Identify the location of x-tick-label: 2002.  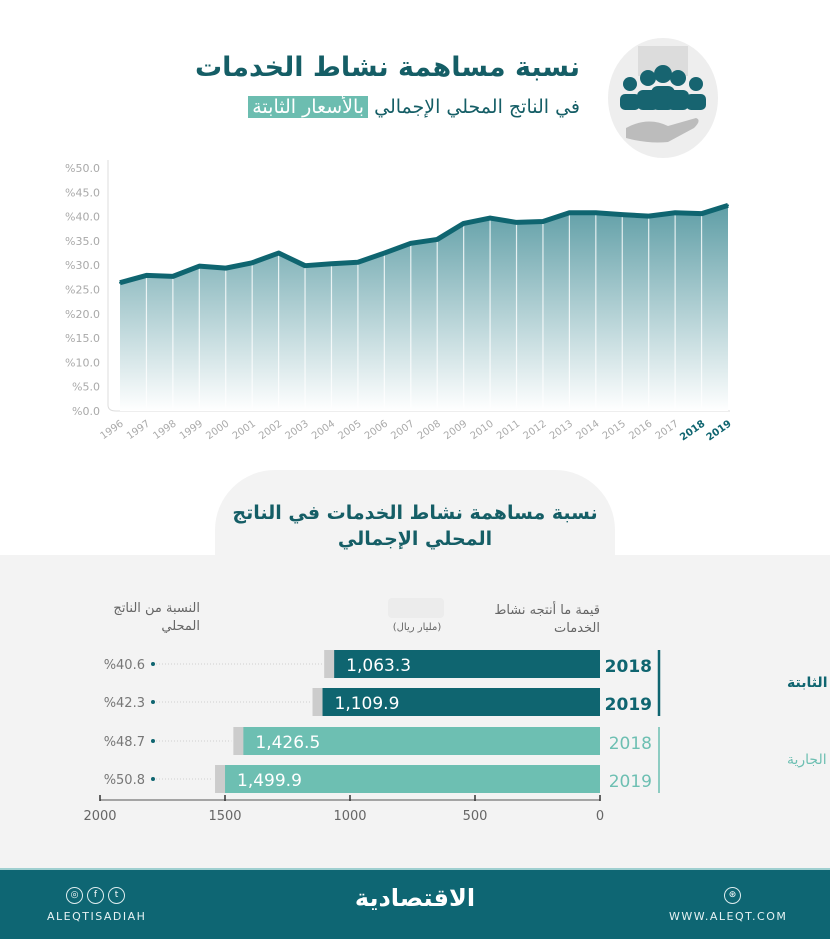
(270, 430).